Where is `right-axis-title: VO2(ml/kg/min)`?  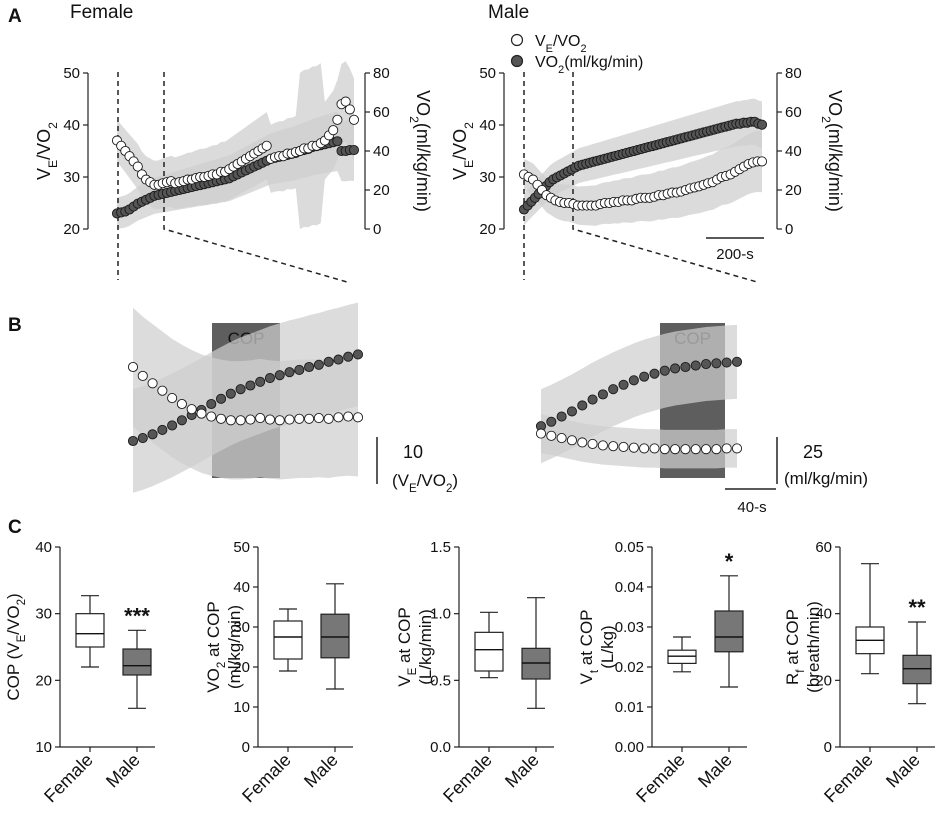 right-axis-title: VO2(ml/kg/min) is located at coordinates (420, 151).